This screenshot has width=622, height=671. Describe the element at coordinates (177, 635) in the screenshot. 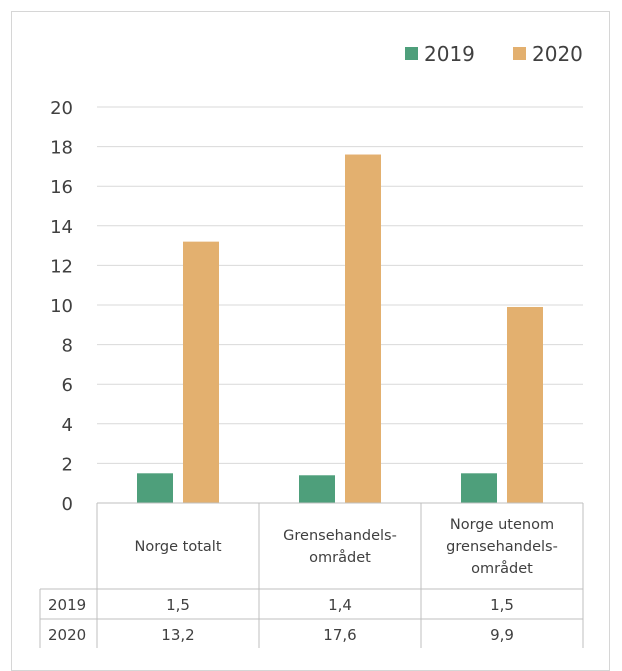

I see `table-cell-value: 13,2` at that location.